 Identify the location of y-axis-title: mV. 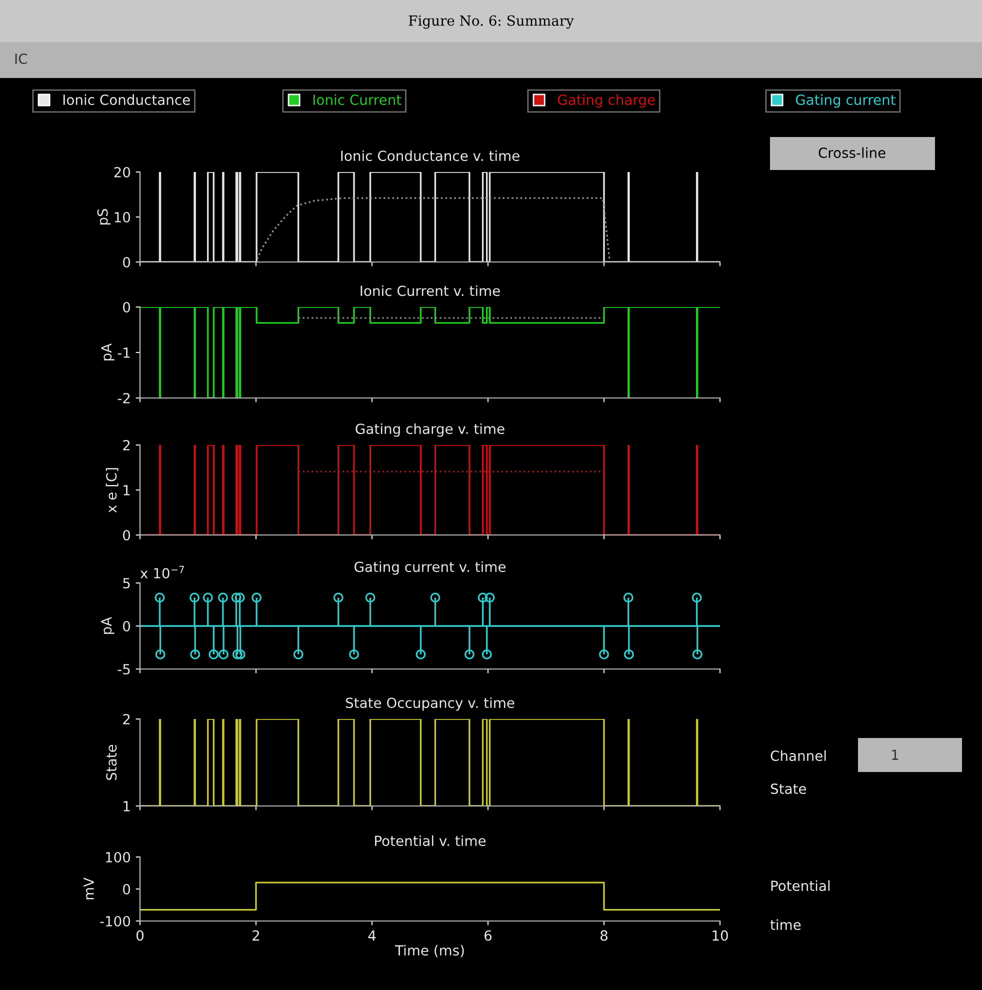
(89, 889).